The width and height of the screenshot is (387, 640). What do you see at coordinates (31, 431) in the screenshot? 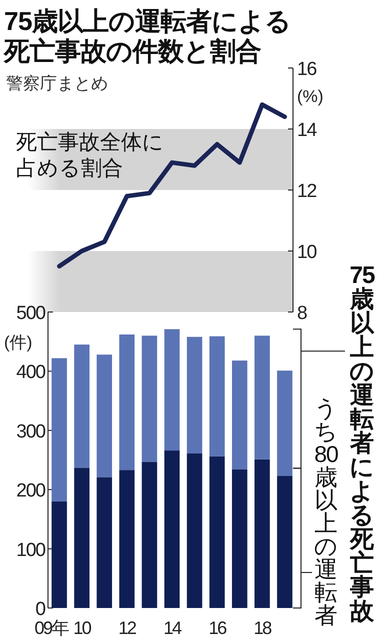
I see `y-tick-label: 300` at bounding box center [31, 431].